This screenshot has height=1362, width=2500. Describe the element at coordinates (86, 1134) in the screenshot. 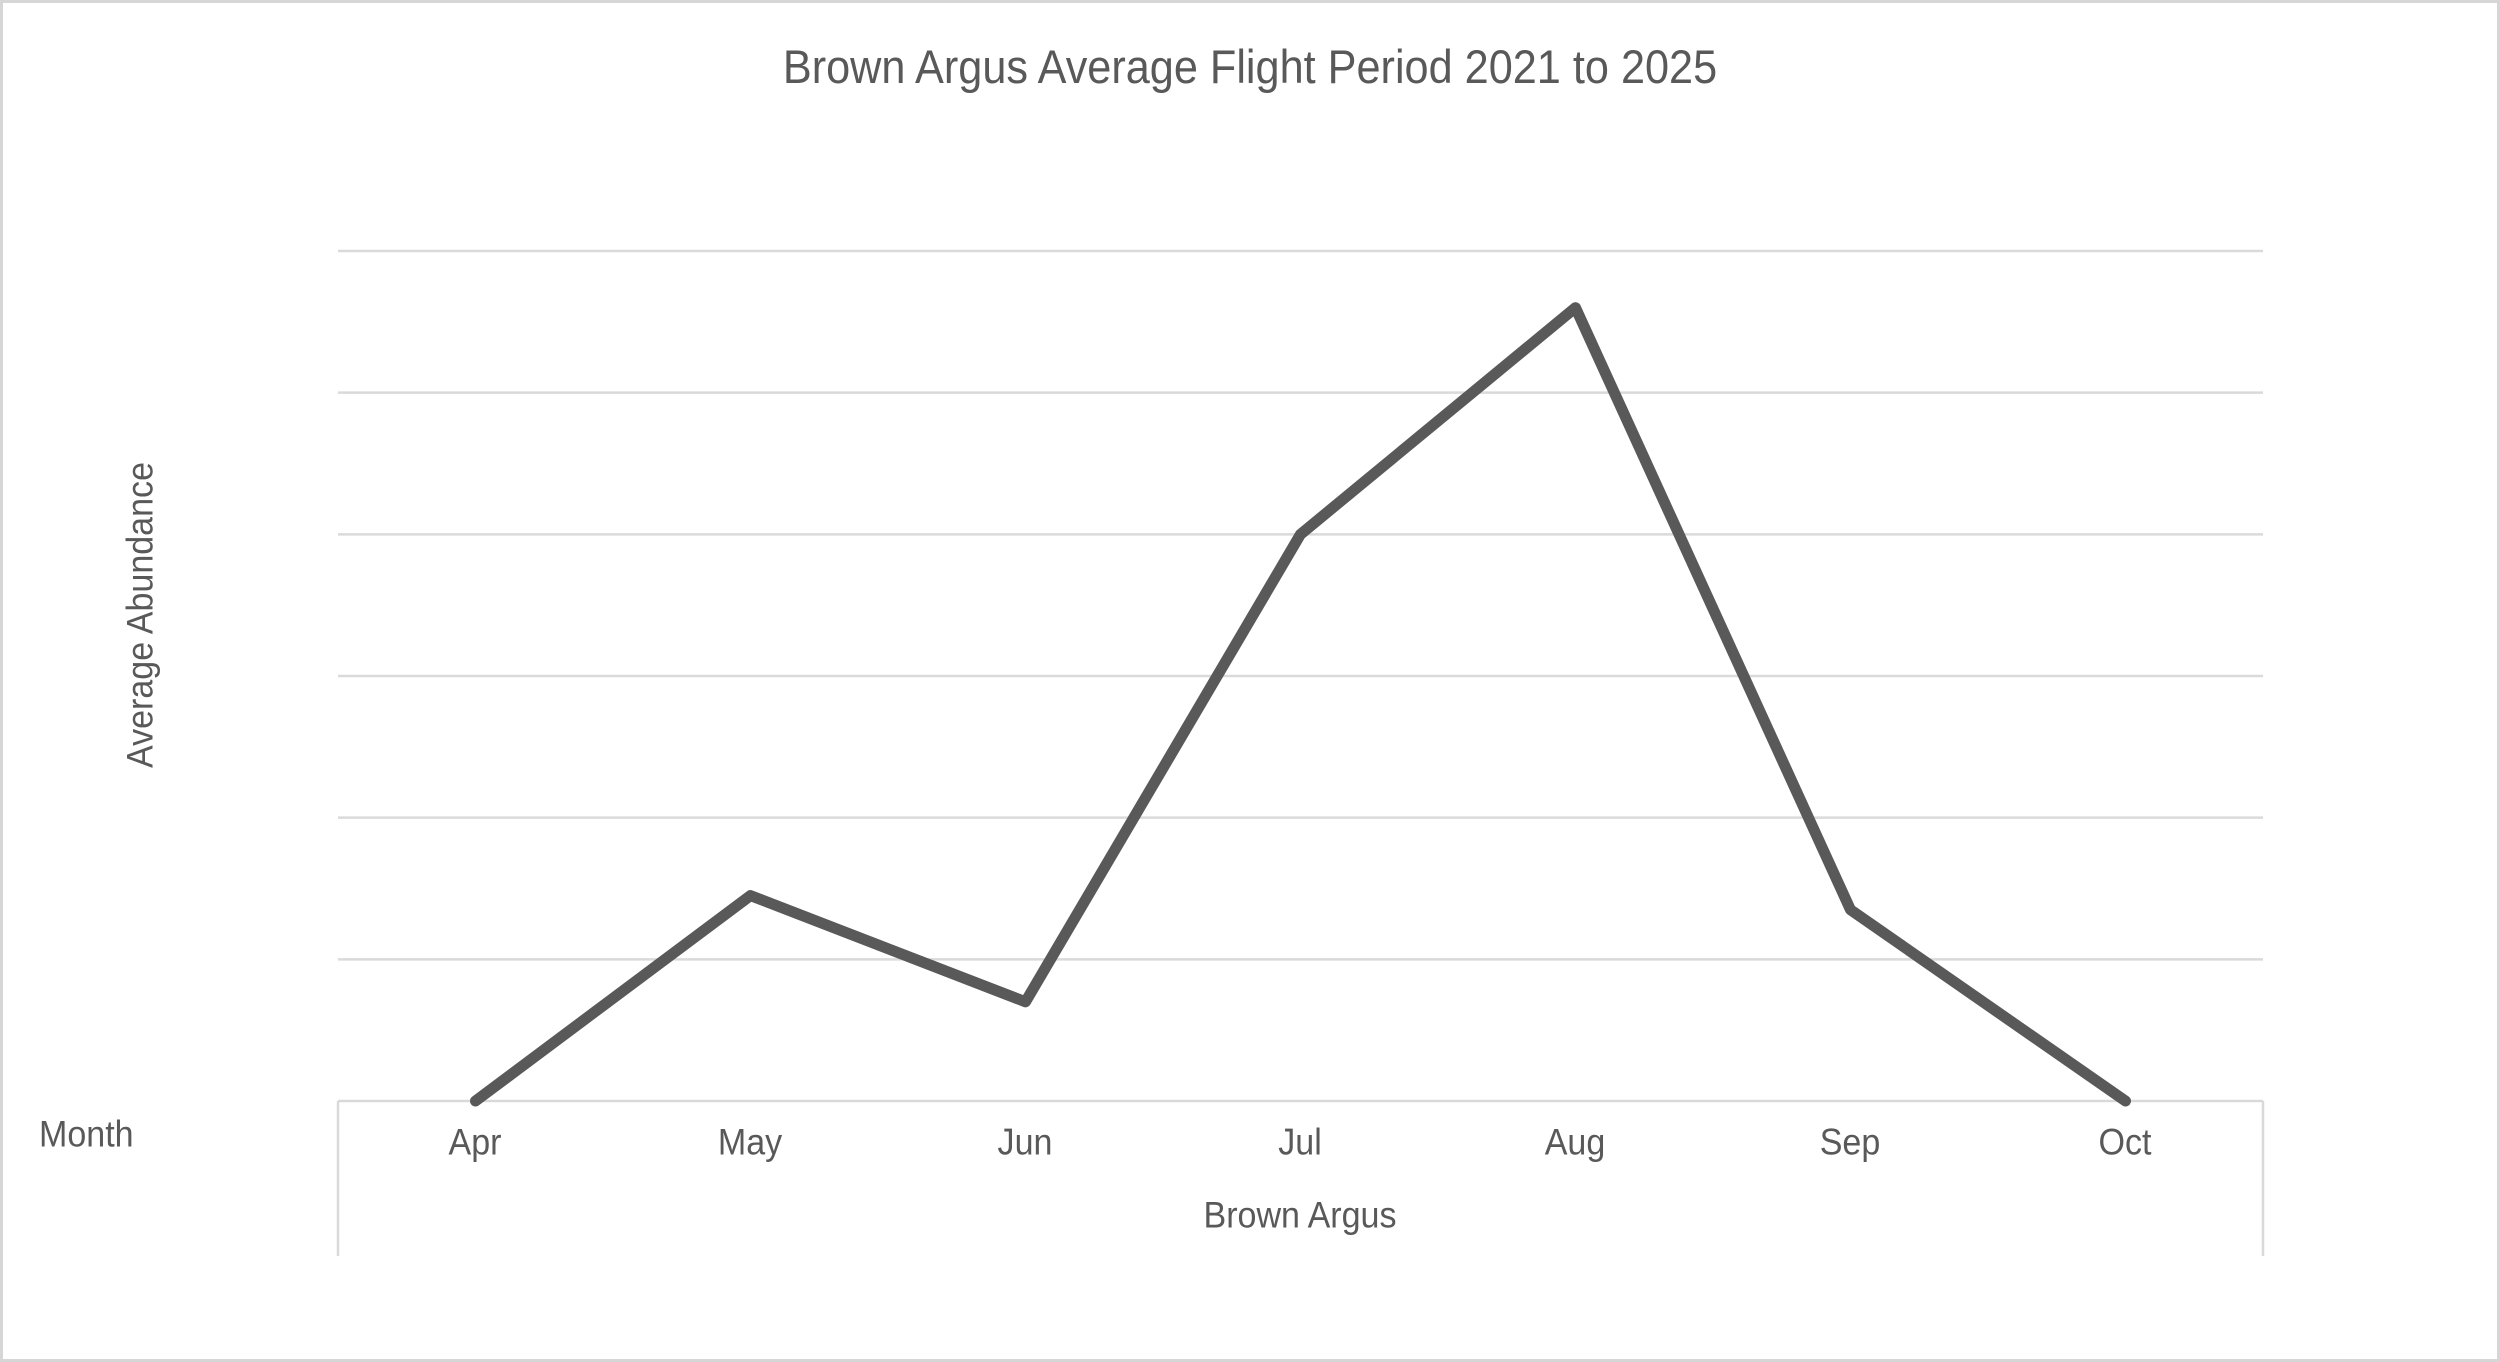

I see `x-axis-title: Month` at that location.